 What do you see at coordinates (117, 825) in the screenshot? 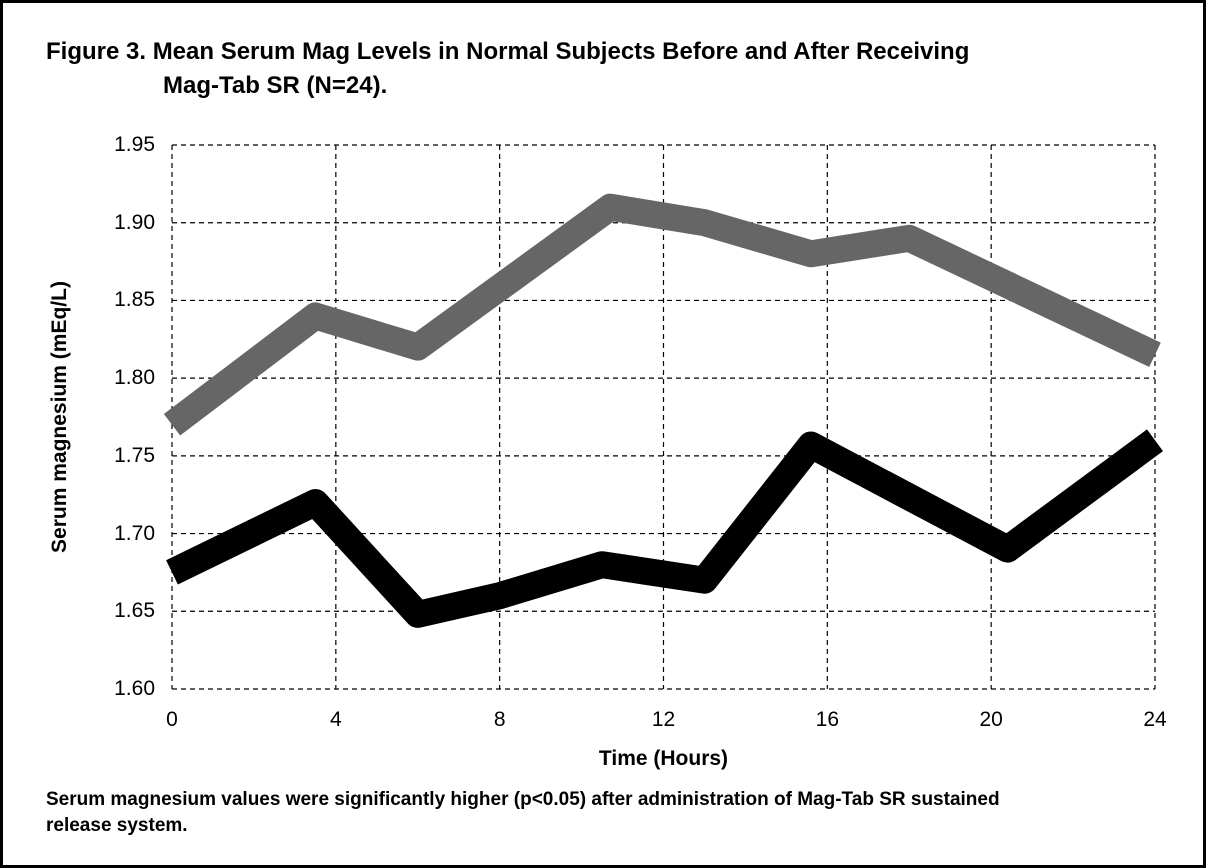
I see `figure-caption-line2: release system.` at bounding box center [117, 825].